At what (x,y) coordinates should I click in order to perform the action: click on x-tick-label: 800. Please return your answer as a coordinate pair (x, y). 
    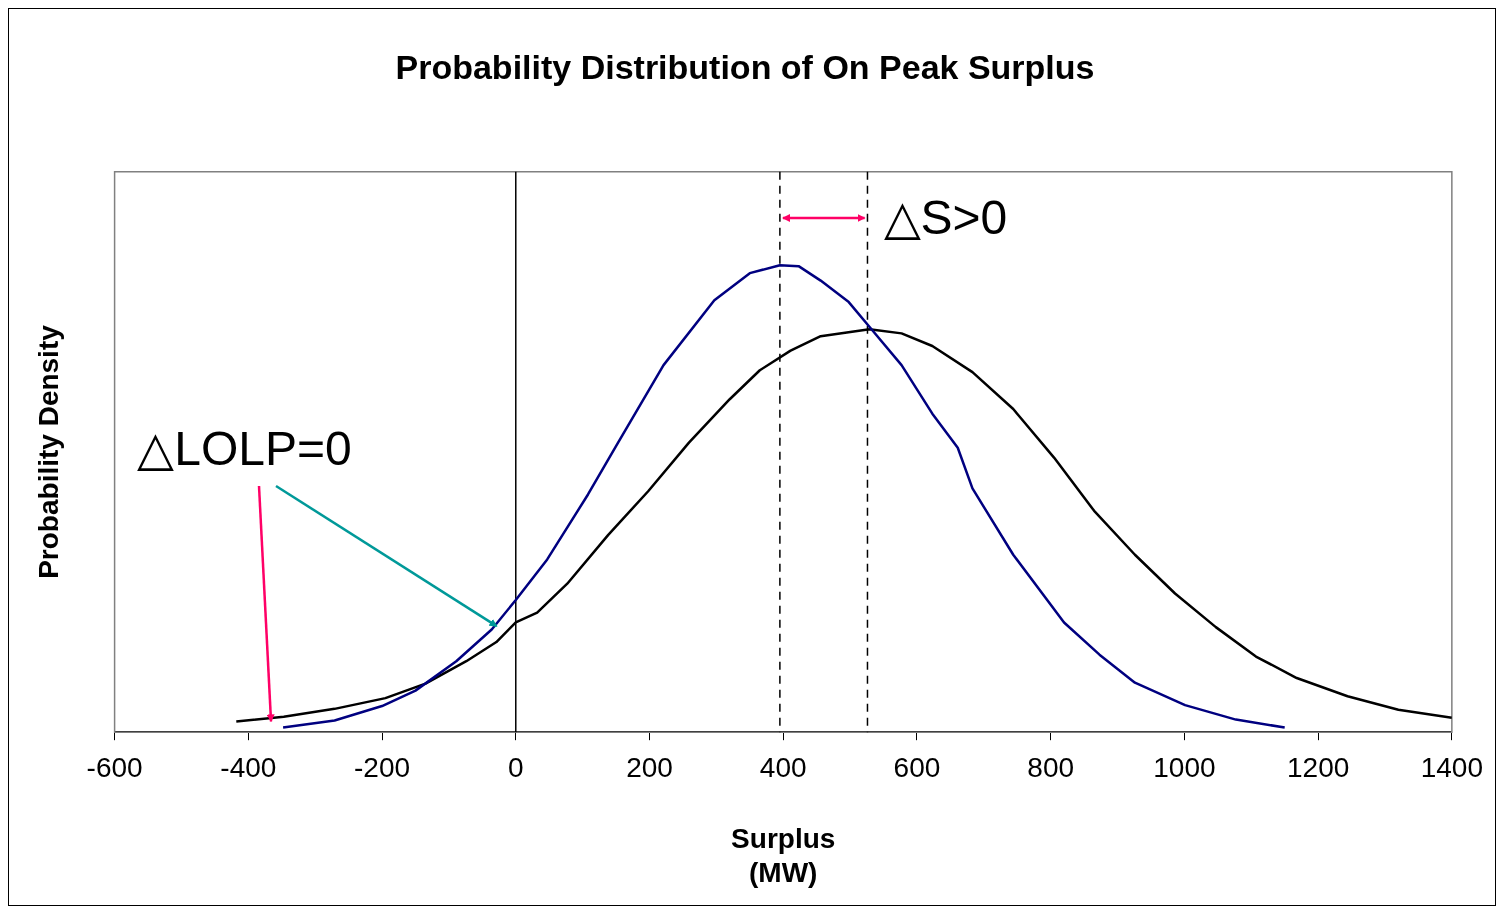
    Looking at the image, I should click on (1051, 767).